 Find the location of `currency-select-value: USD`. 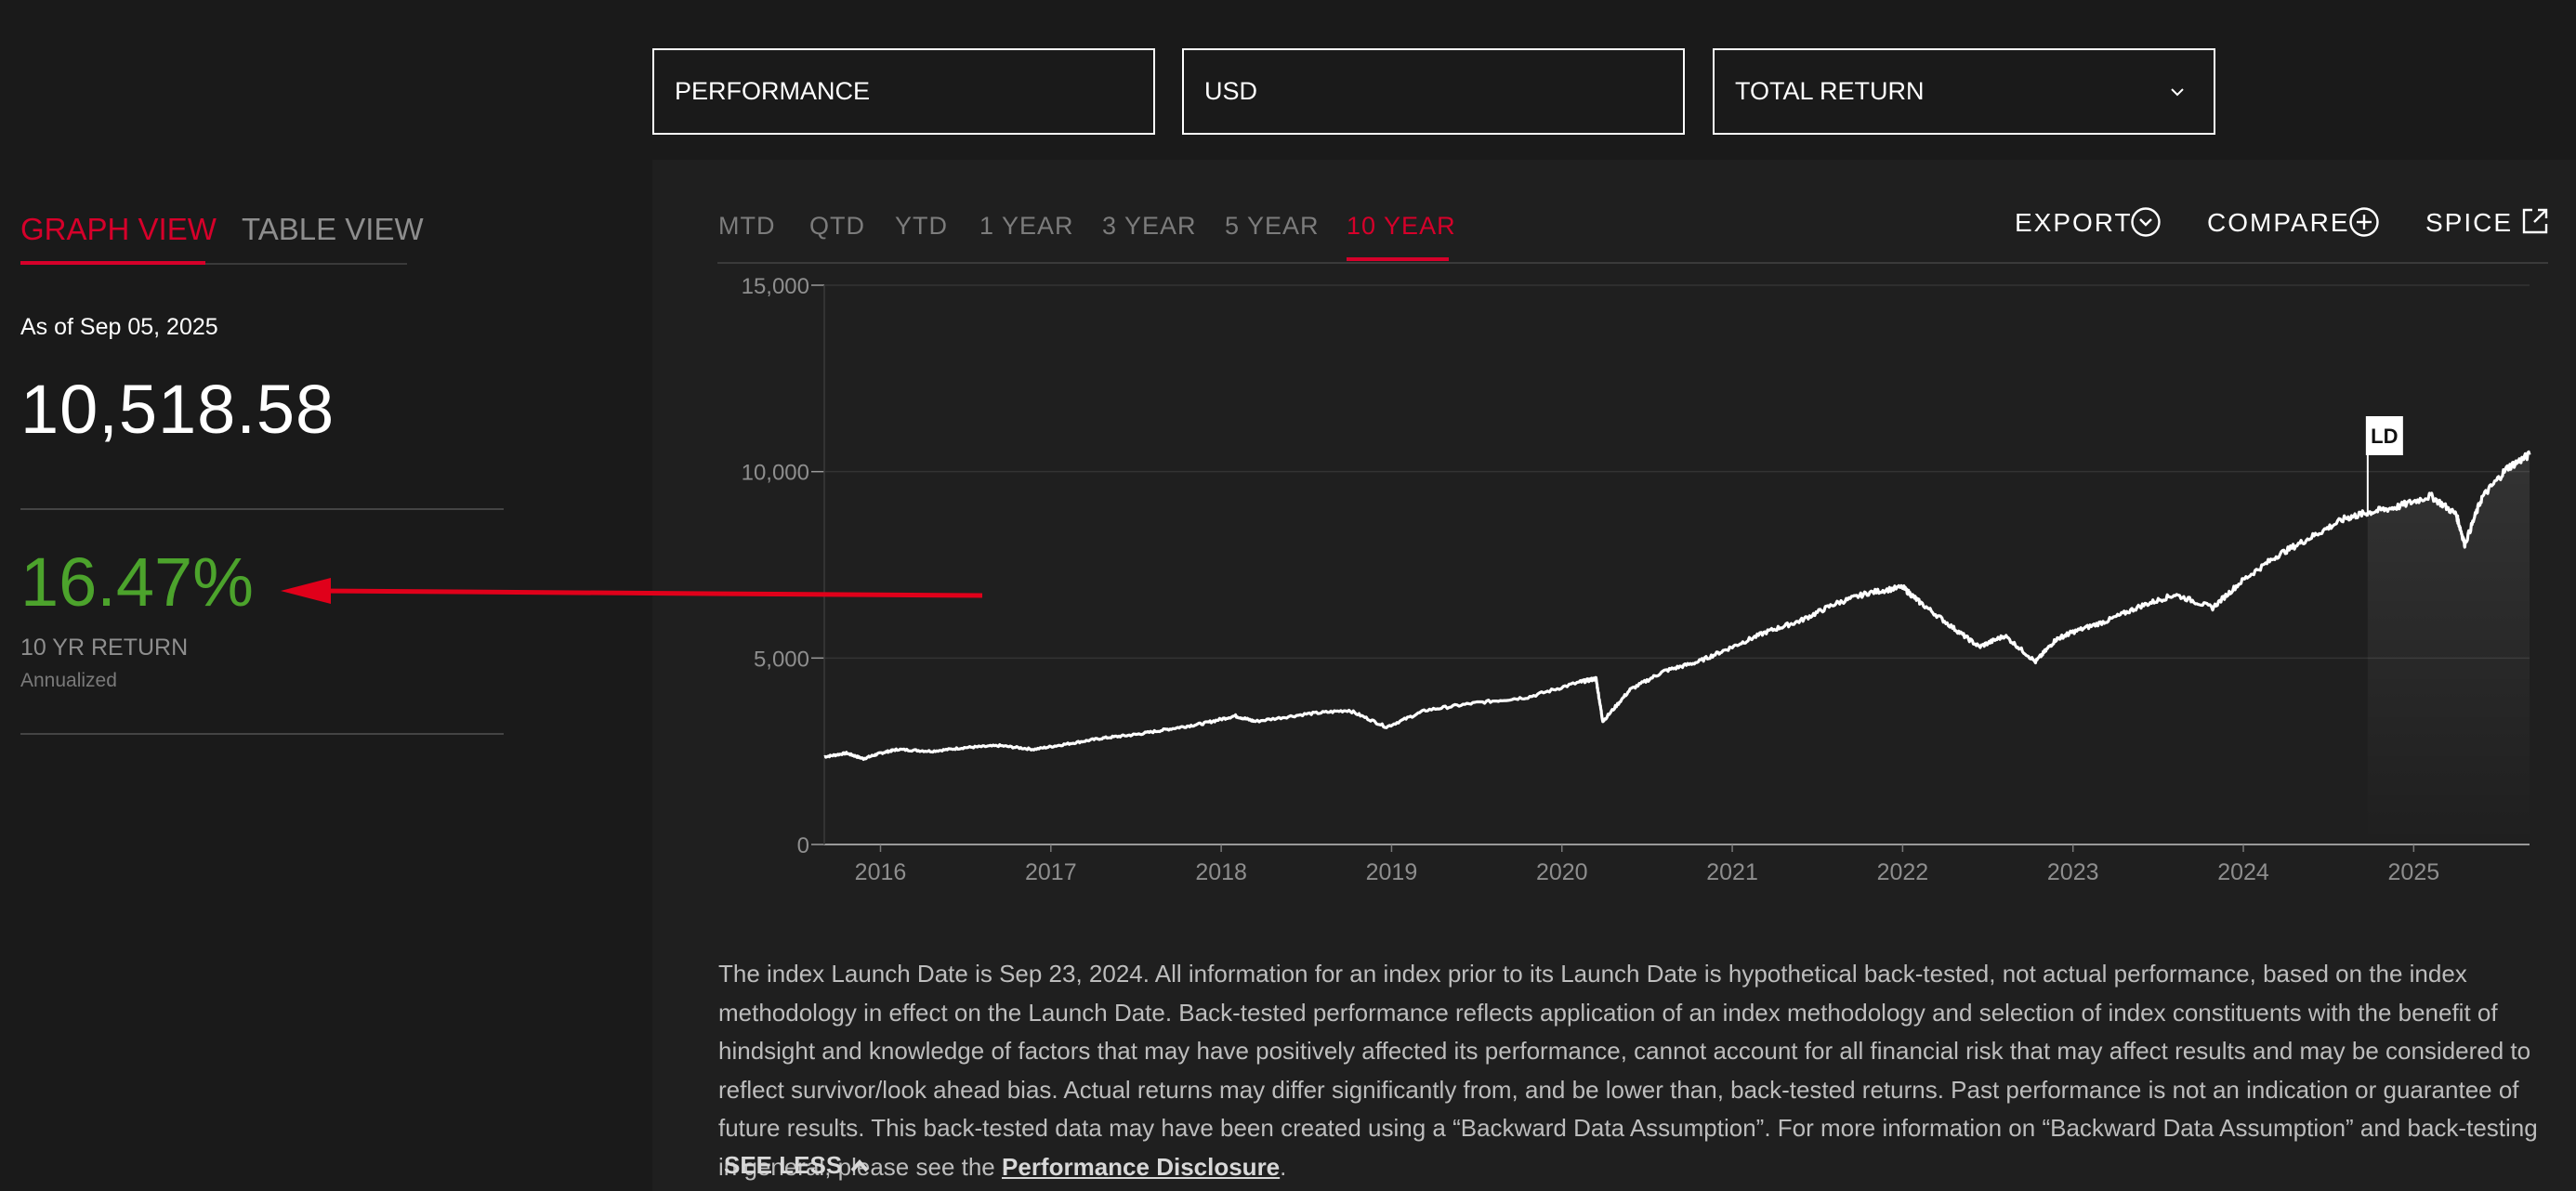

currency-select-value: USD is located at coordinates (1231, 91).